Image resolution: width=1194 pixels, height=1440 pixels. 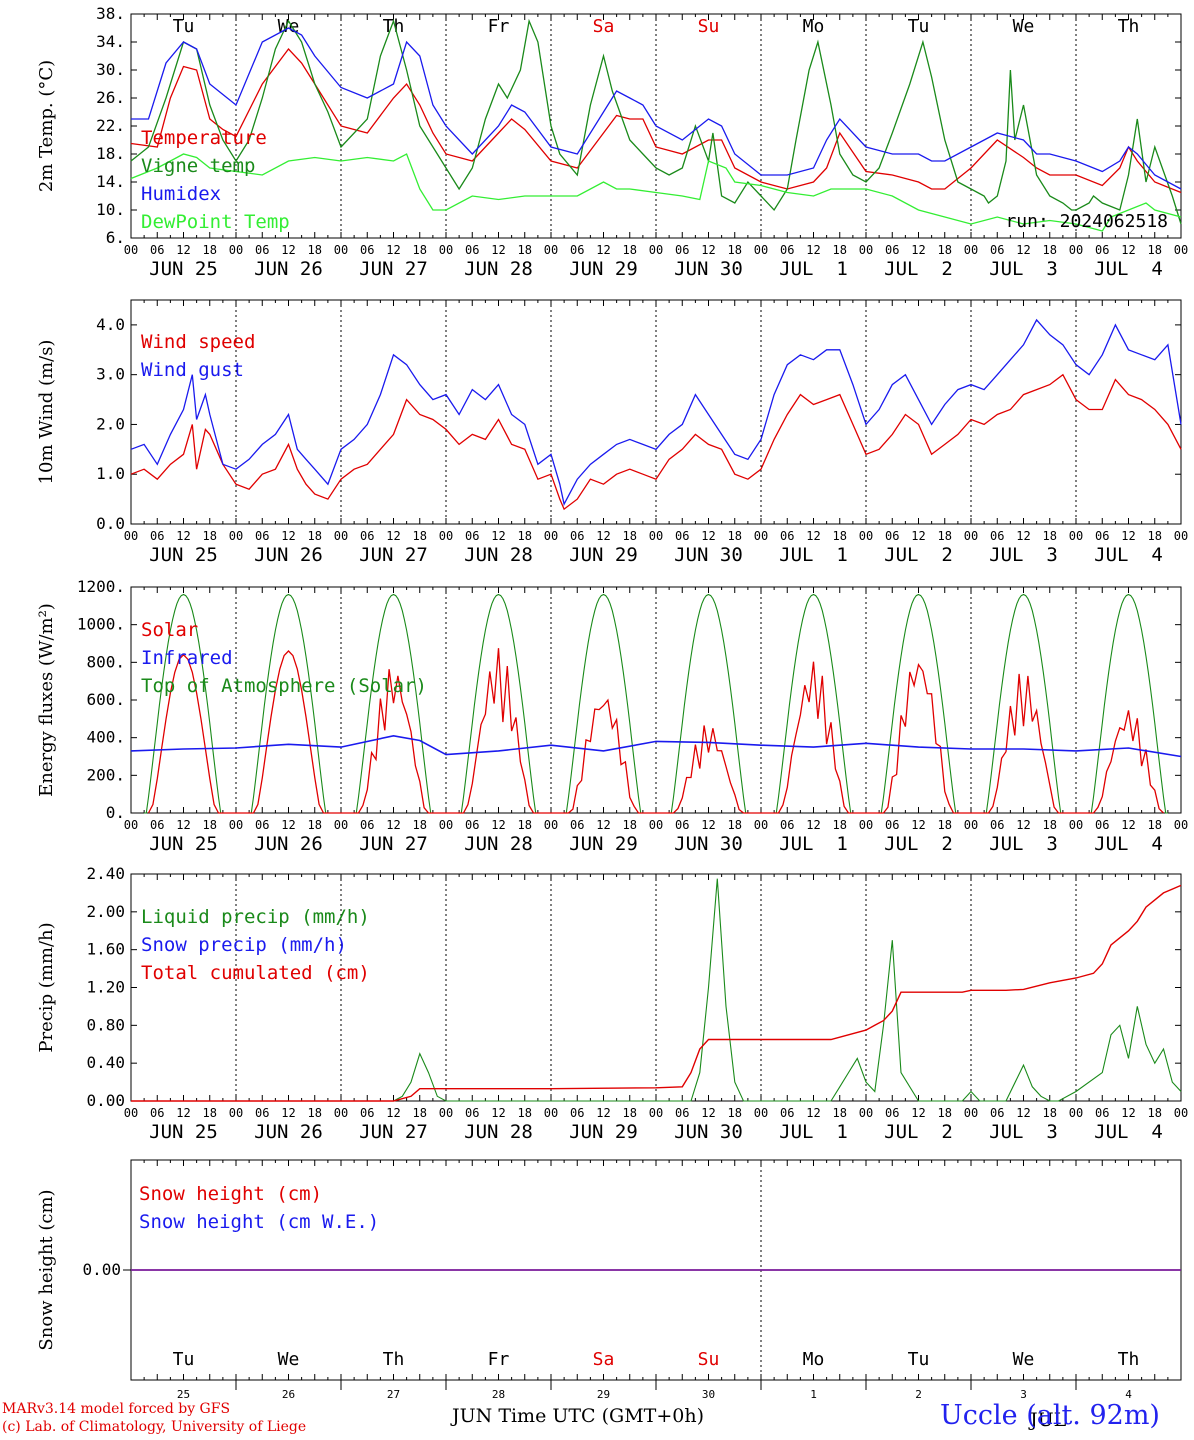 I want to click on y-tick-label: 400., so click(x=105, y=737).